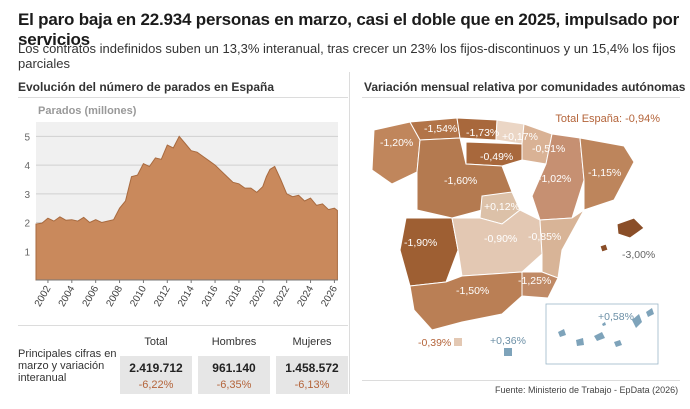  Describe the element at coordinates (521, 380) in the screenshot. I see `source-rule` at that location.